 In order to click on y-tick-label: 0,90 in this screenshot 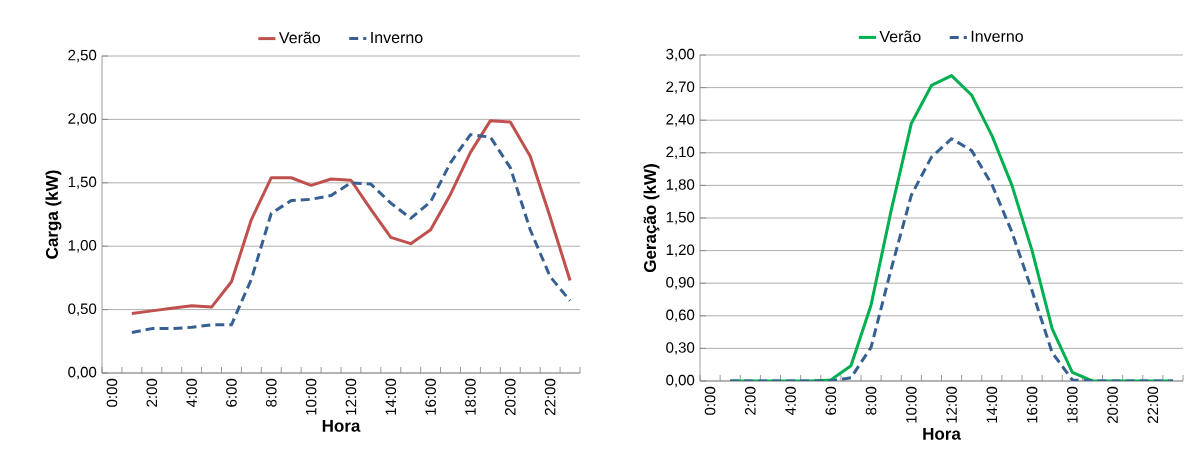, I will do `click(680, 283)`.